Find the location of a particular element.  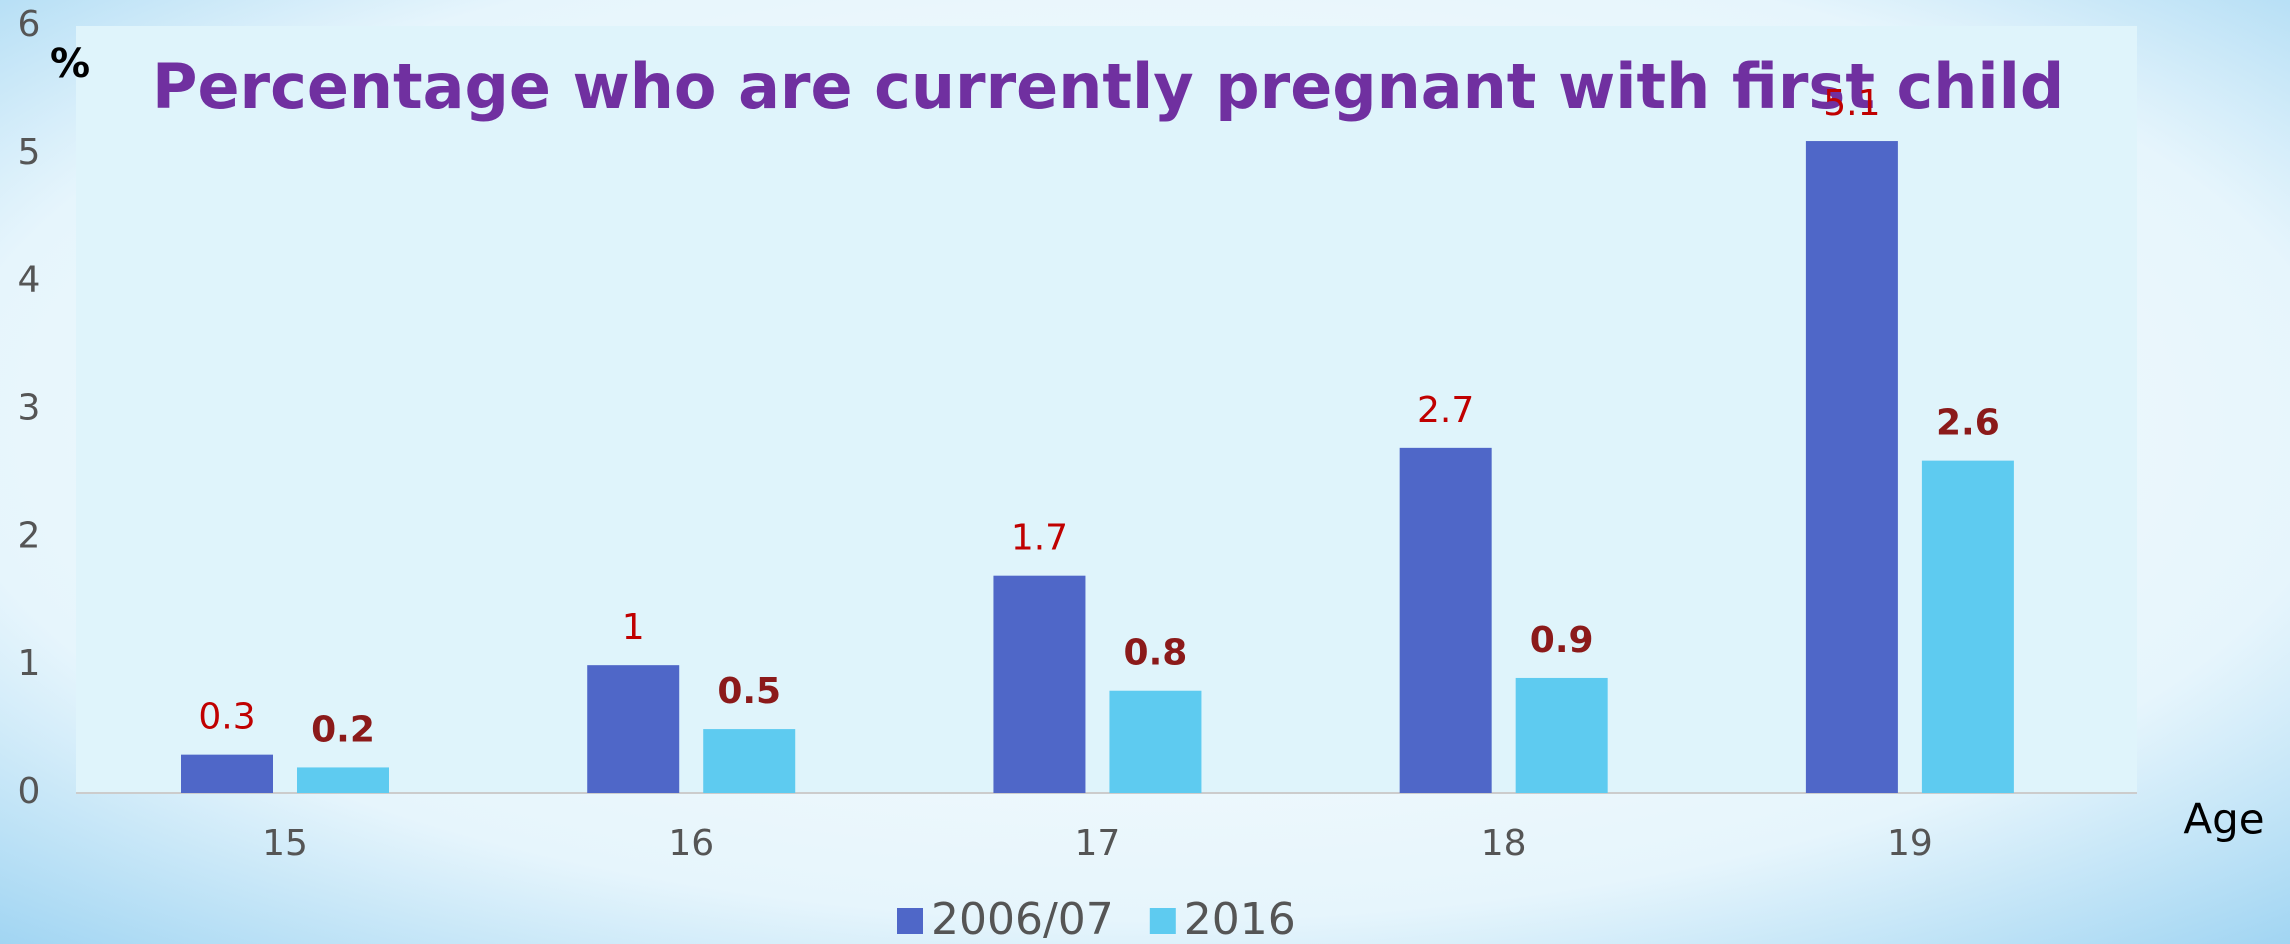

x-tick-label: 15 is located at coordinates (285, 843).